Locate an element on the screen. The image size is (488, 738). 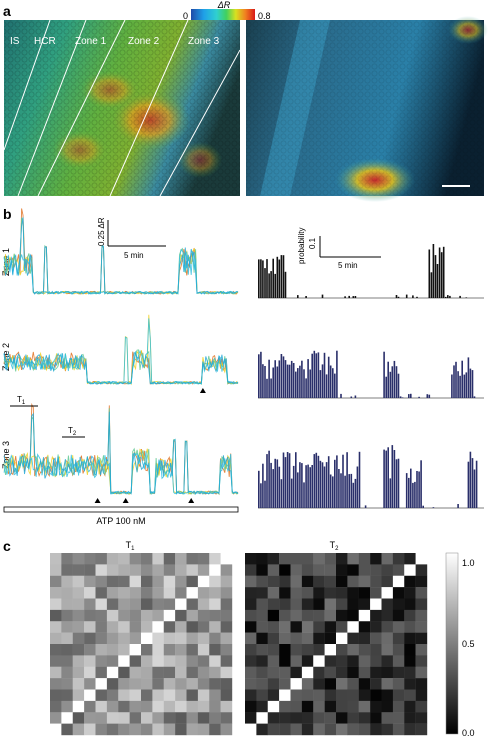
zone-label-zone3: Zone 3 is located at coordinates (204, 41).